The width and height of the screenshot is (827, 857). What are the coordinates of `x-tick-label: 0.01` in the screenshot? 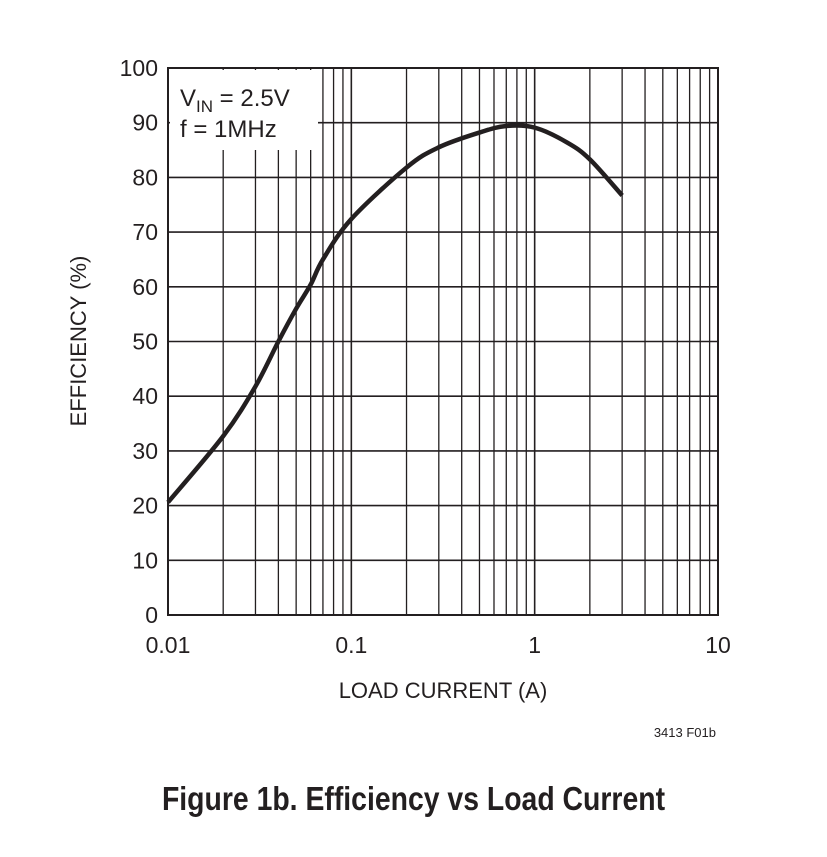 It's located at (168, 645).